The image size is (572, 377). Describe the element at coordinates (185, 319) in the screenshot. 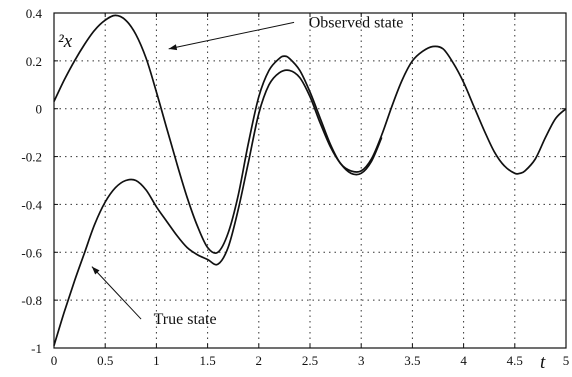

I see `annotation-true-state: True state` at that location.